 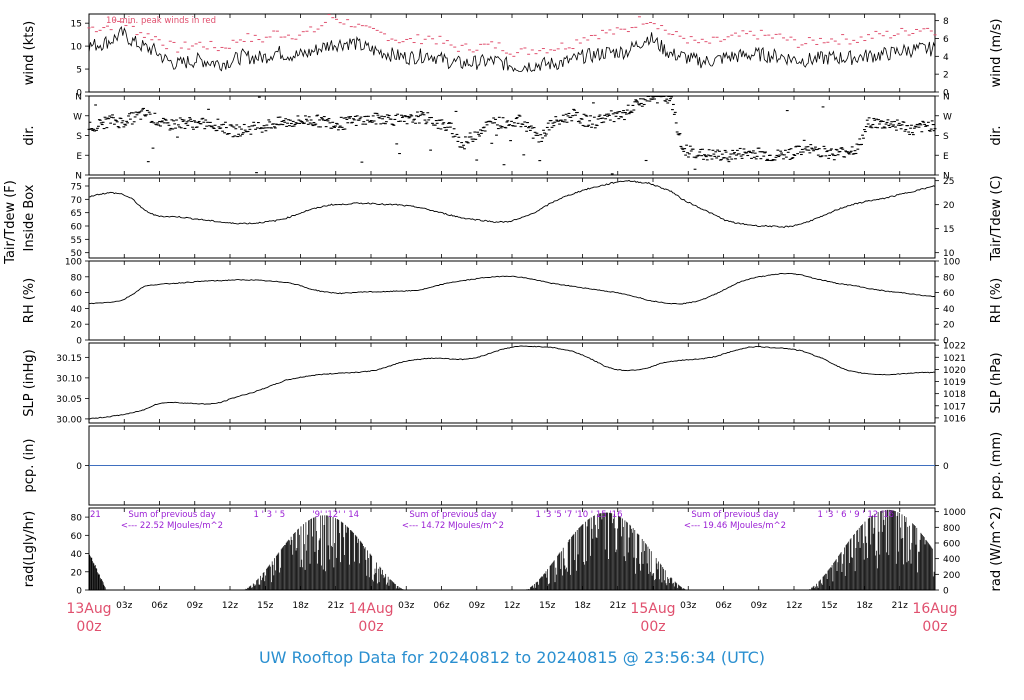 I want to click on wind-right-tick-label: 0, so click(x=946, y=94).